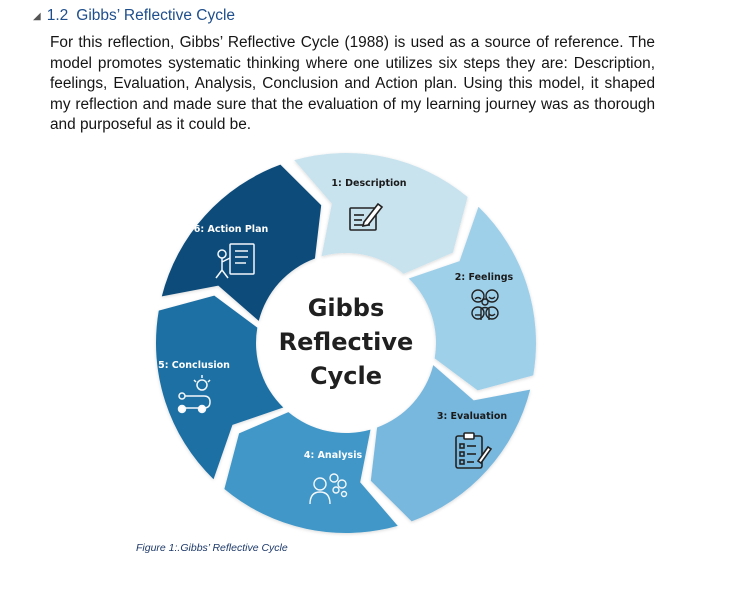 The width and height of the screenshot is (738, 615). I want to click on segment-label-evaluation: 3: Evaluation, so click(472, 416).